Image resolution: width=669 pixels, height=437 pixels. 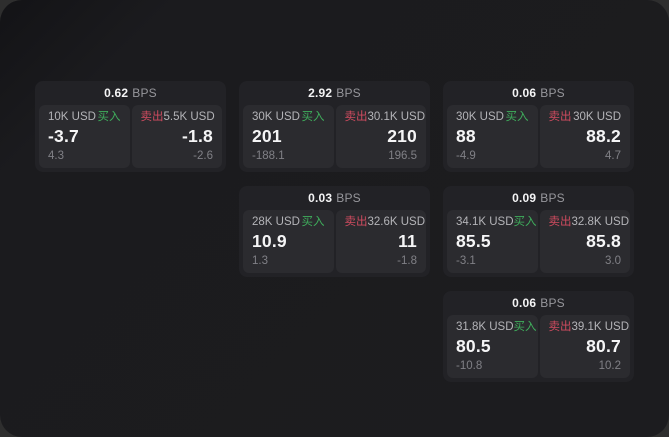 I want to click on sell-panel: 卖出 30.1K USD 210 196.5, so click(x=380, y=136).